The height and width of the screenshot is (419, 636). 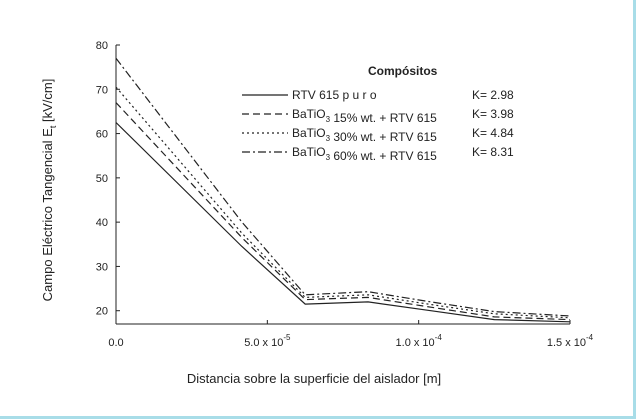 I want to click on y-axis-title-main: Campo Eléctrico Tangencial E, so click(x=47, y=215).